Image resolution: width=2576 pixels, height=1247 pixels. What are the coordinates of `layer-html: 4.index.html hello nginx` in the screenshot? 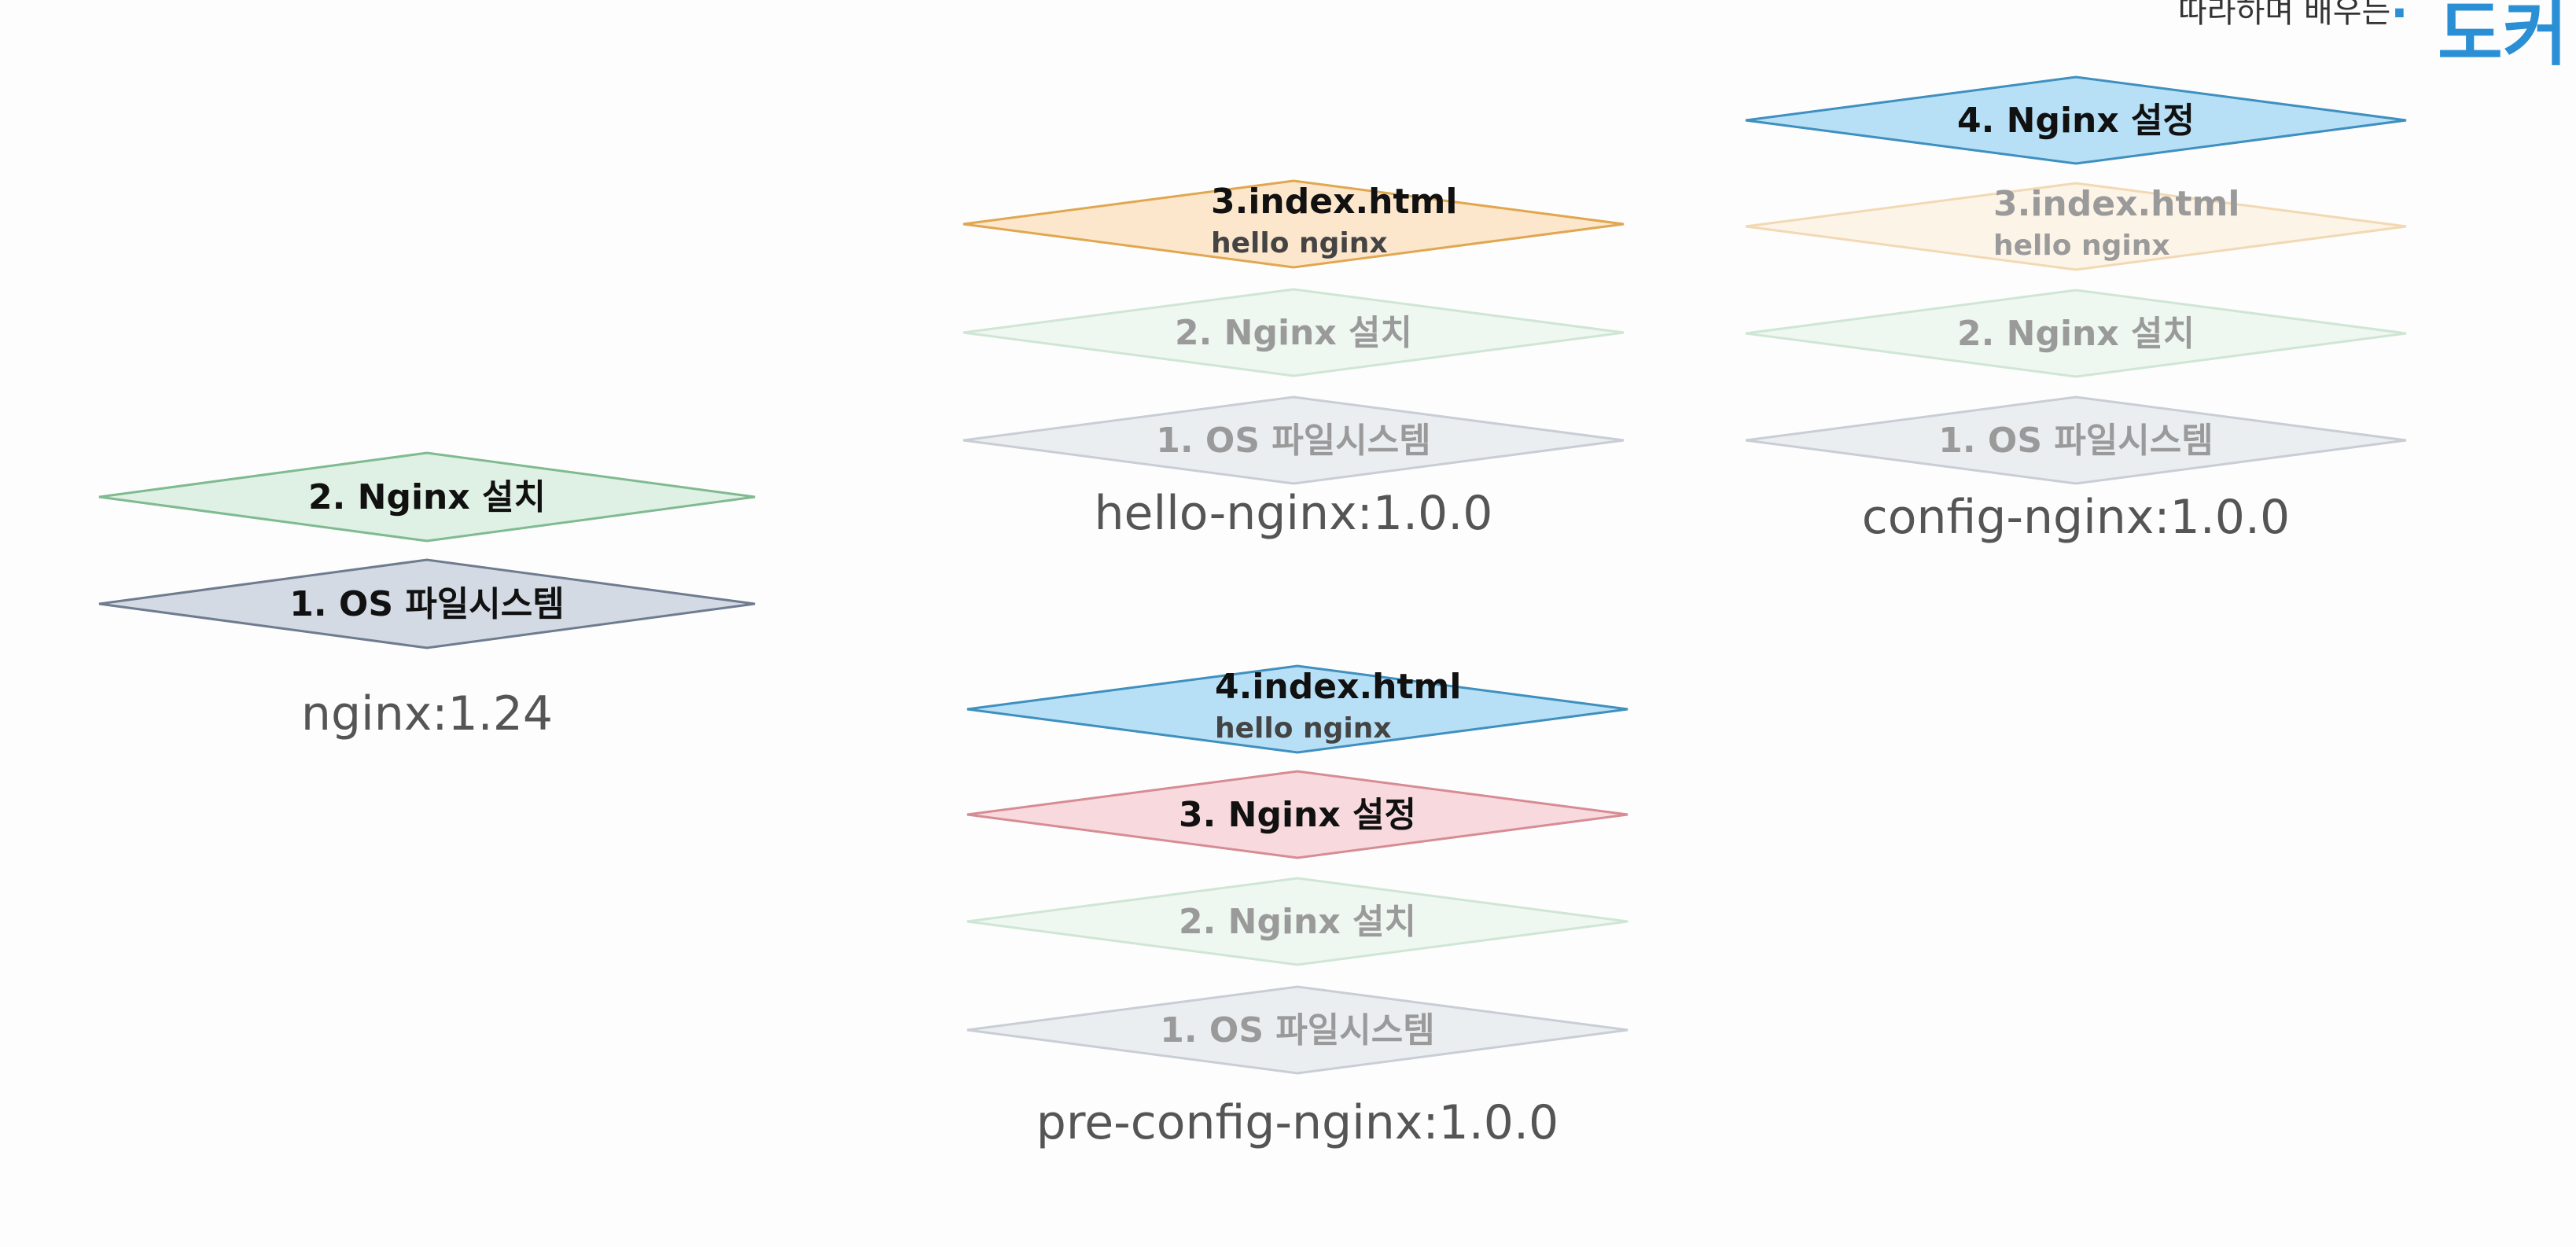 It's located at (1297, 709).